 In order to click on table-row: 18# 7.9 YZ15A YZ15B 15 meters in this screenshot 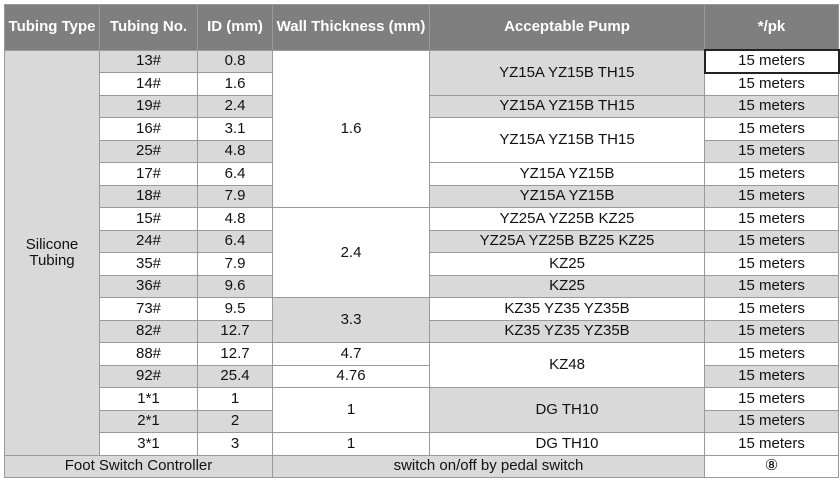, I will do `click(422, 196)`.